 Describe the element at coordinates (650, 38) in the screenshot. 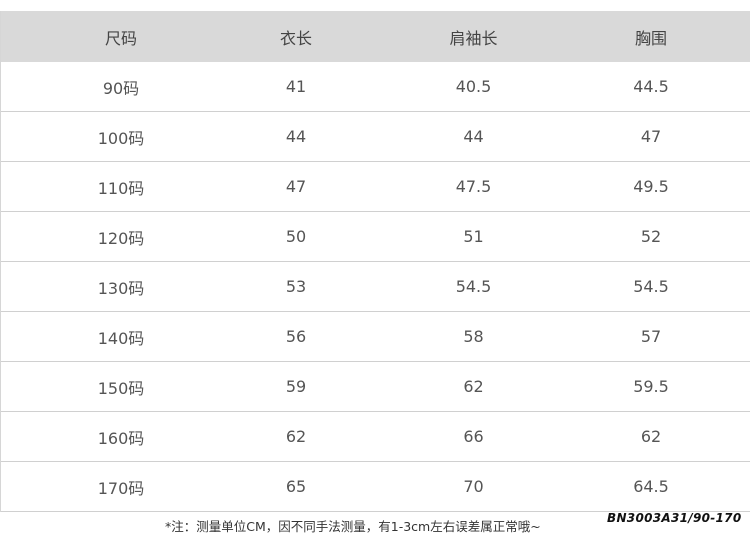

I see `header-chest: 胸围` at that location.